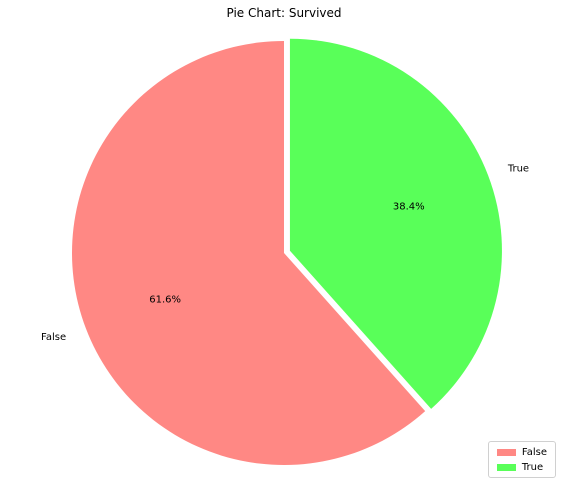 This screenshot has height=496, width=568. What do you see at coordinates (534, 452) in the screenshot?
I see `legend-label-false: False` at bounding box center [534, 452].